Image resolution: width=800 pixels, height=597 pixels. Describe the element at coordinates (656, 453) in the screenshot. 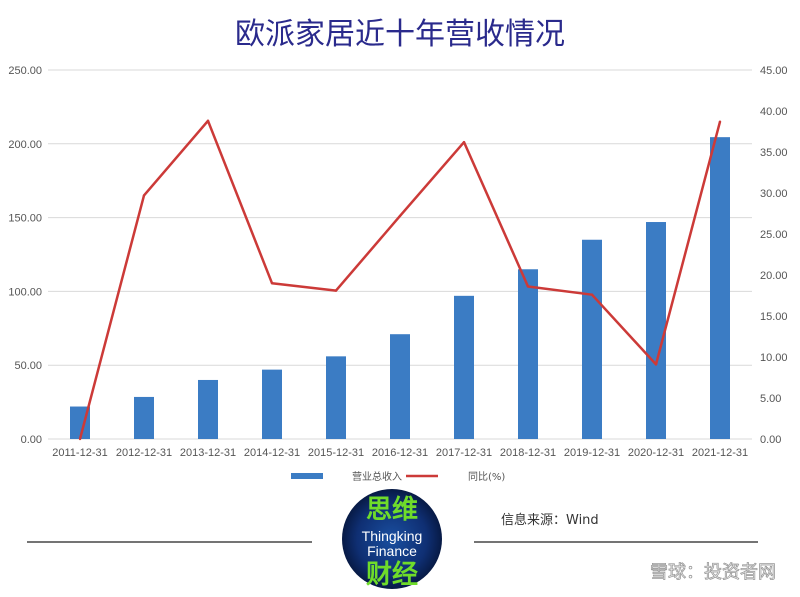

I see `x-tick-label: 2020-12-31` at that location.